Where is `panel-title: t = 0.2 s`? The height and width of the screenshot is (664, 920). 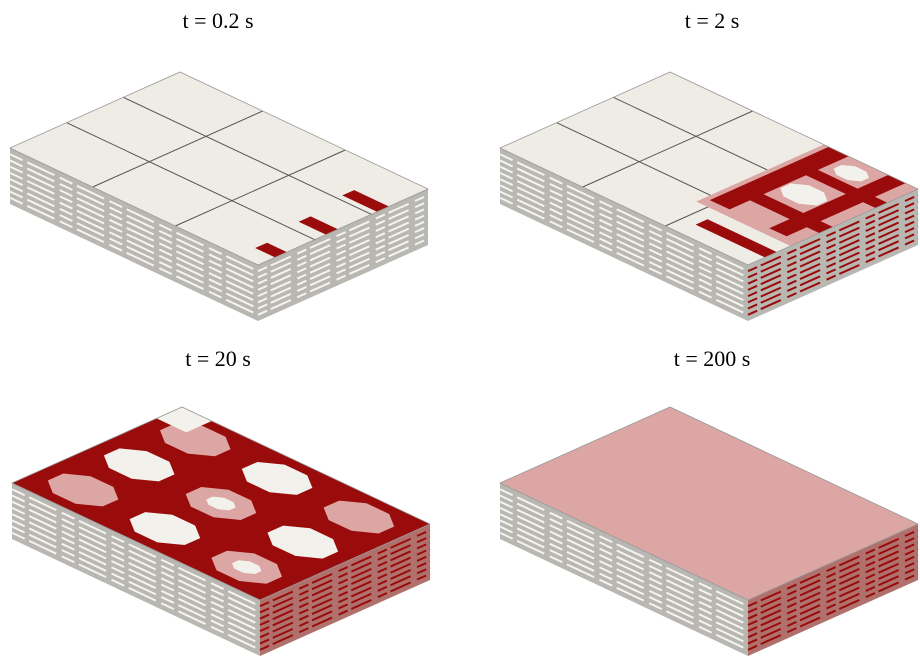
panel-title: t = 0.2 s is located at coordinates (217, 20).